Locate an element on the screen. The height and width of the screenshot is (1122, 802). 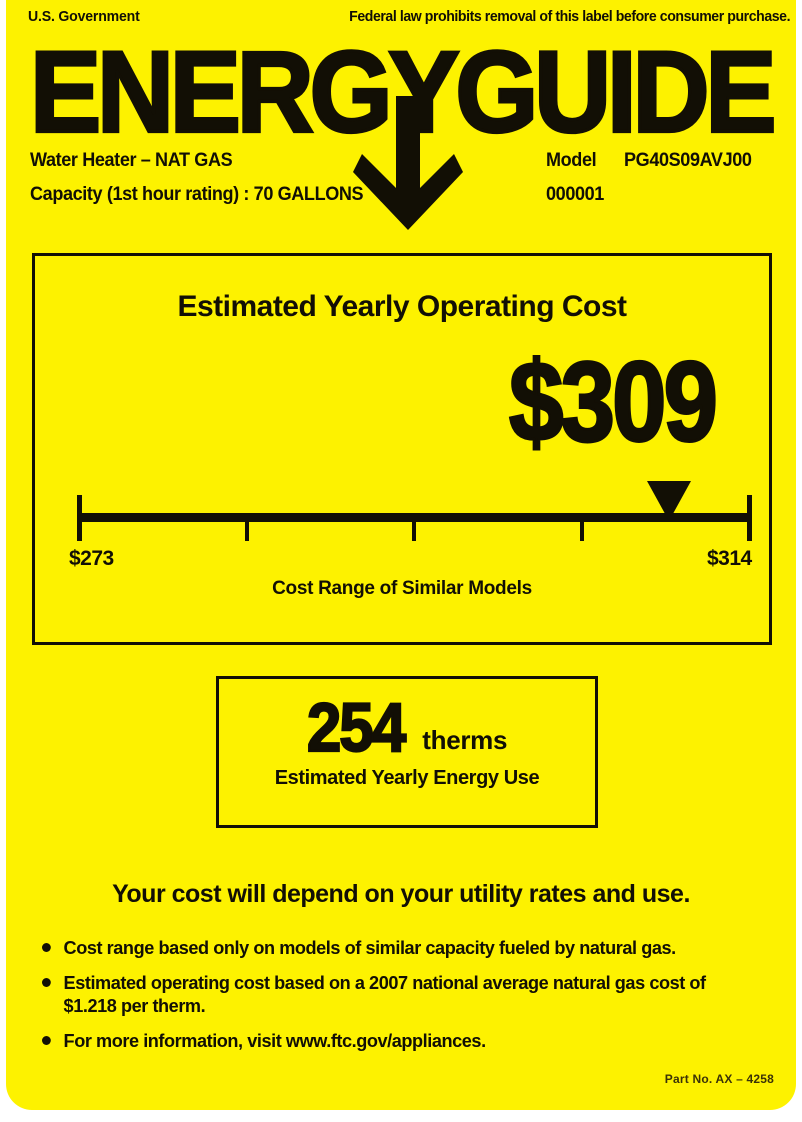
cost-range-low-label: $273 is located at coordinates (91, 558).